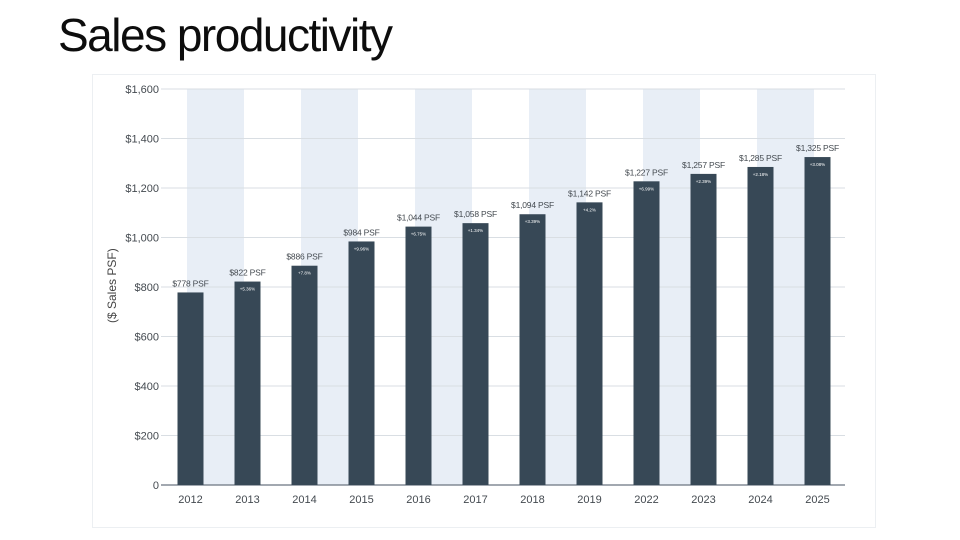 Image resolution: width=960 pixels, height=540 pixels. What do you see at coordinates (589, 193) in the screenshot?
I see `bar-value-label: $1,142 PSF` at bounding box center [589, 193].